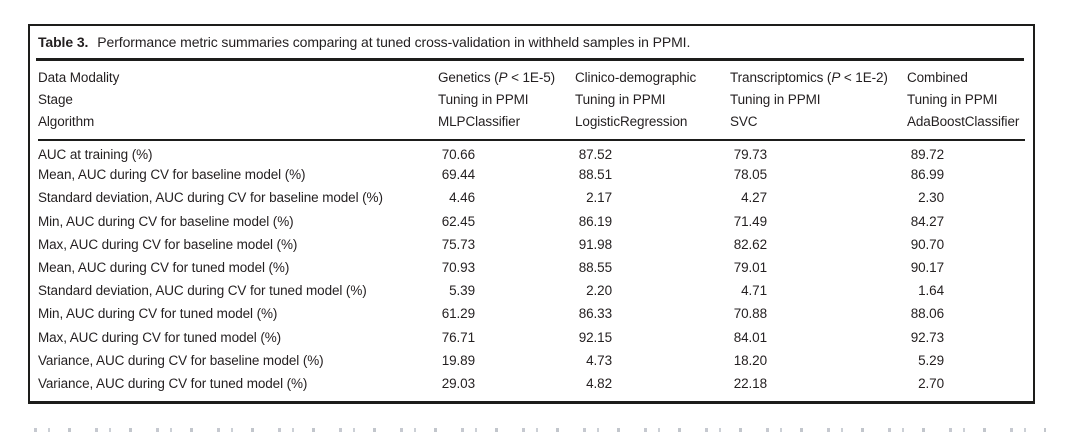 This screenshot has height=434, width=1080. Describe the element at coordinates (750, 268) in the screenshot. I see `cell-value: 79.01` at that location.